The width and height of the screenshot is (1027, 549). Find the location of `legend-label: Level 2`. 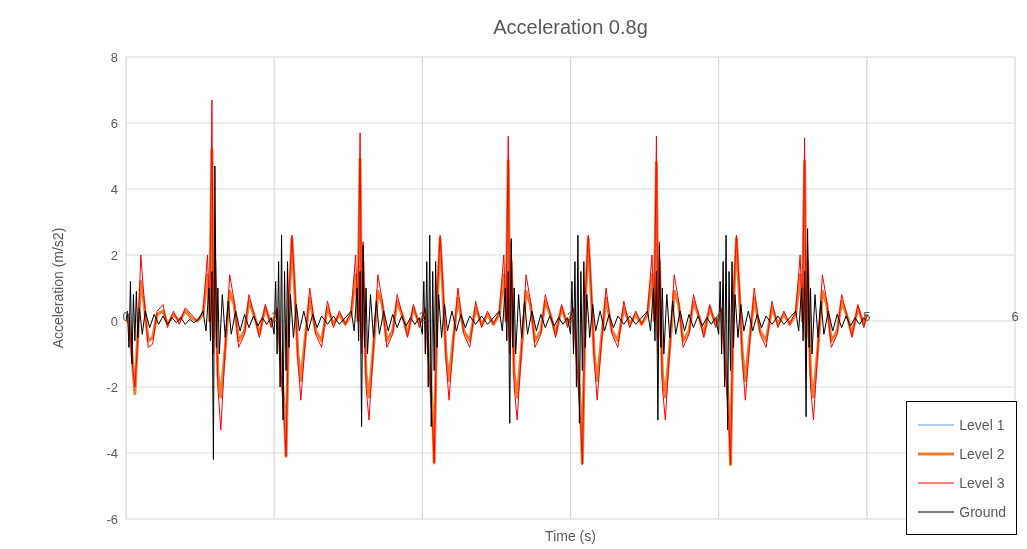

legend-label: Level 2 is located at coordinates (982, 453).